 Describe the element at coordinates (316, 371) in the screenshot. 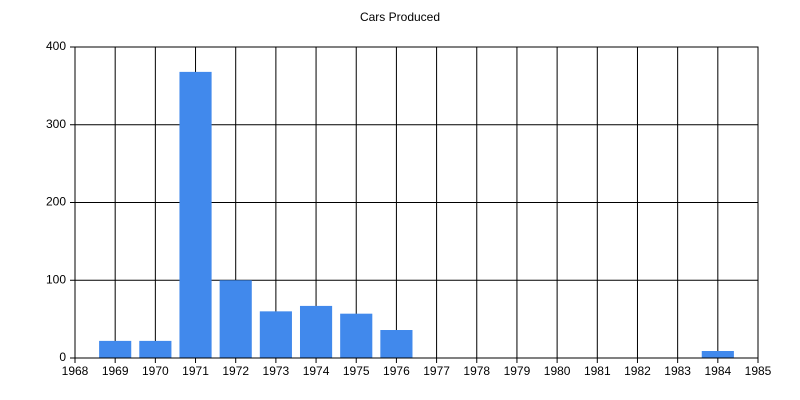

I see `x-tick-label: 1974` at that location.